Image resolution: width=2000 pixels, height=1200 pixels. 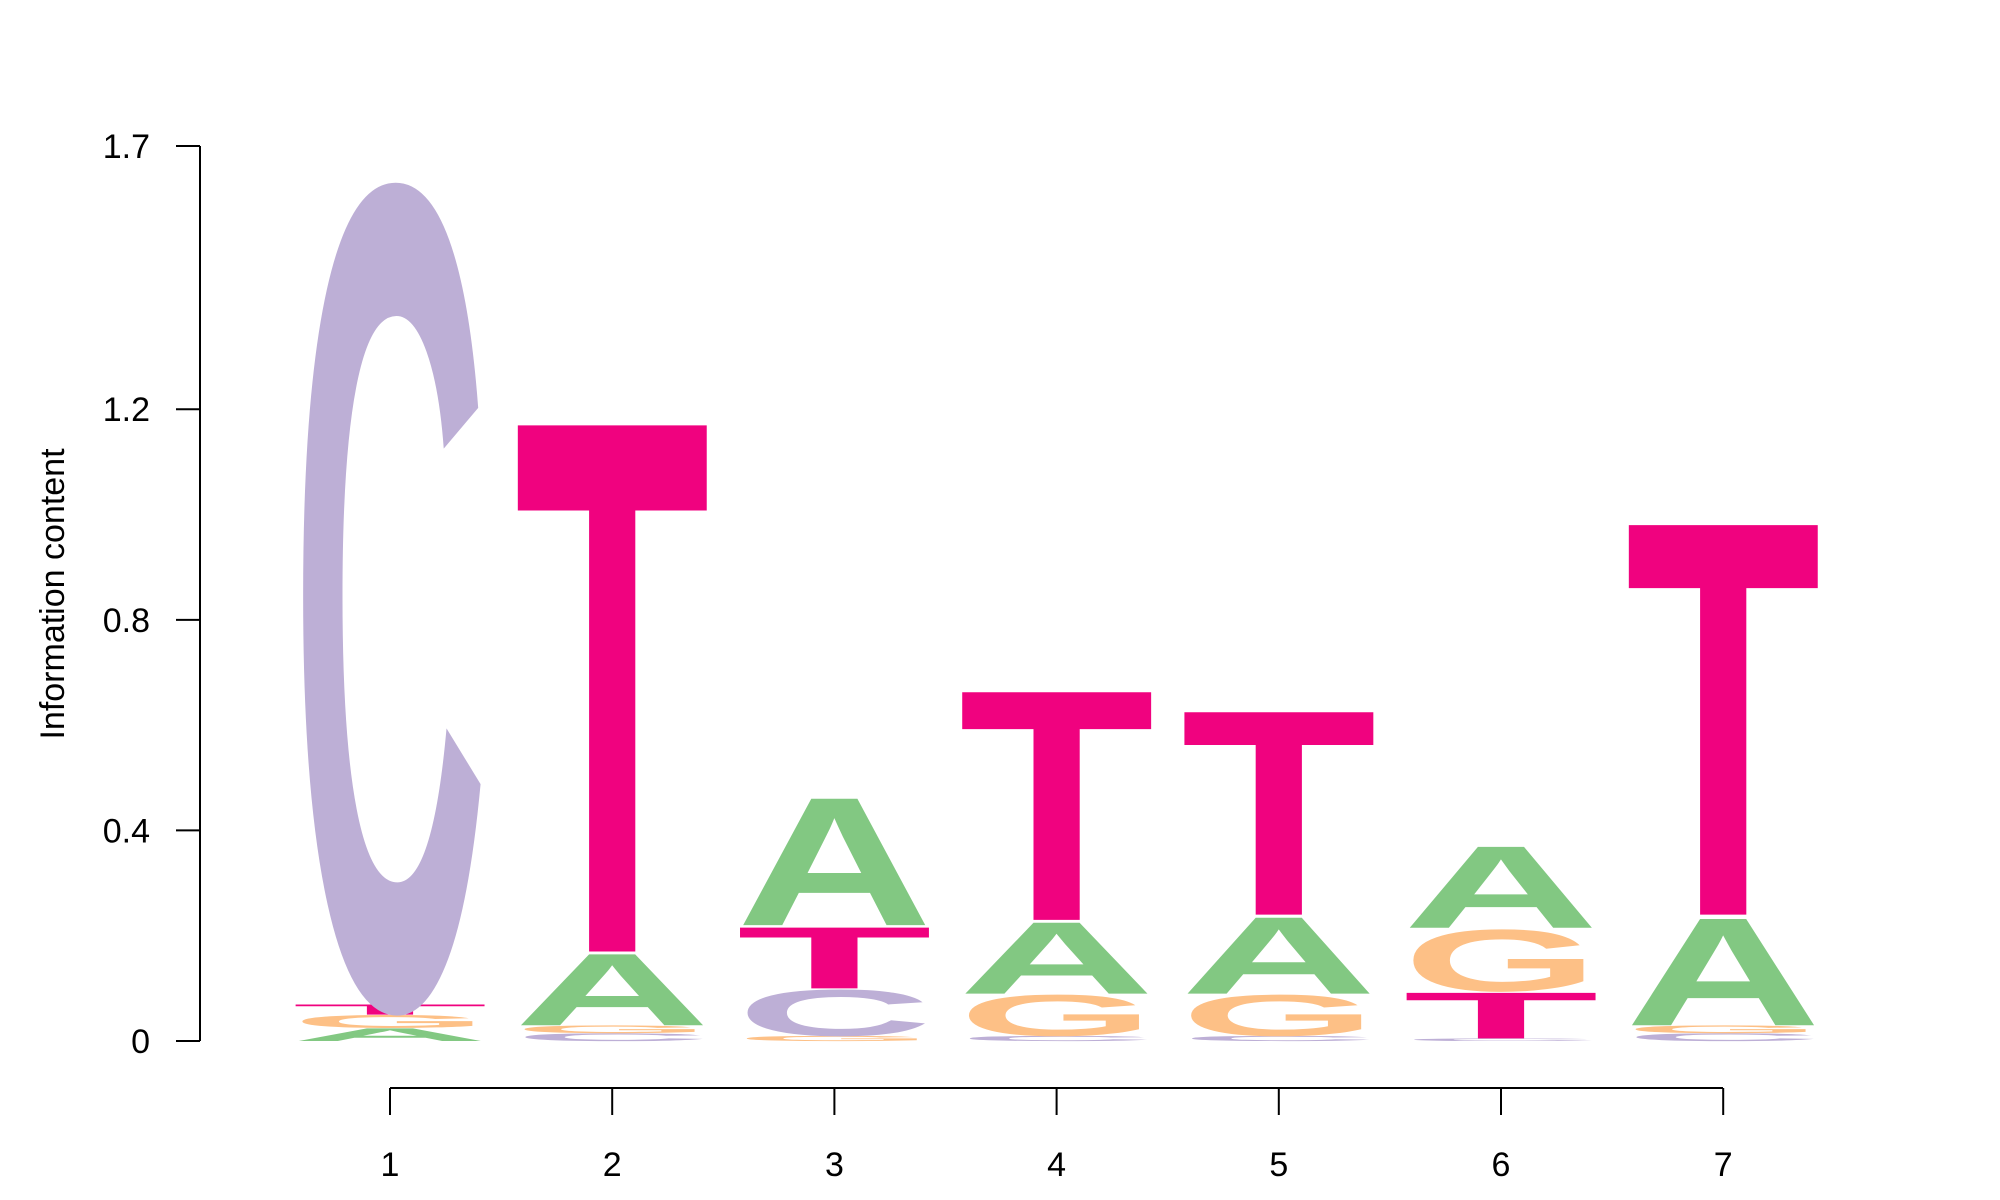 What do you see at coordinates (140, 1042) in the screenshot?
I see `y-tick-label: 0` at bounding box center [140, 1042].